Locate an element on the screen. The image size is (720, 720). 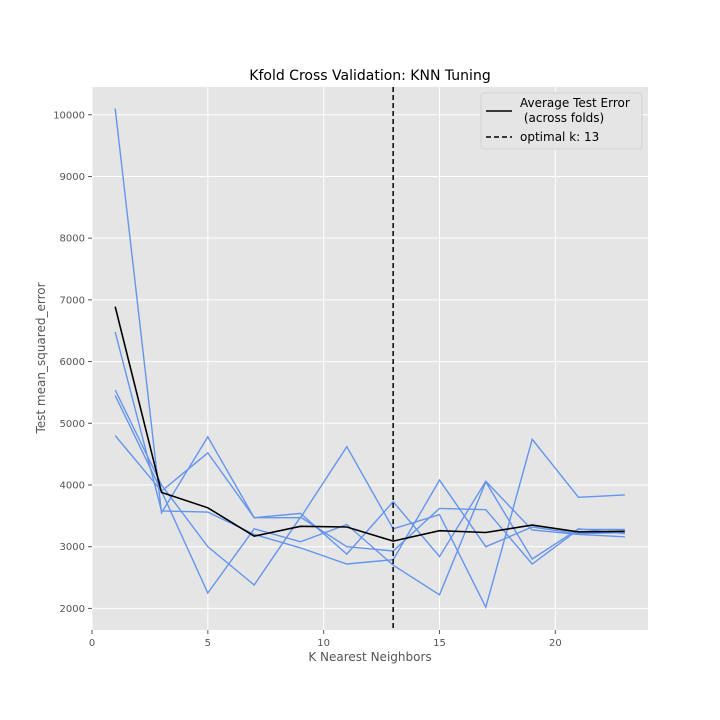
x-tick-label: 15 is located at coordinates (439, 643).